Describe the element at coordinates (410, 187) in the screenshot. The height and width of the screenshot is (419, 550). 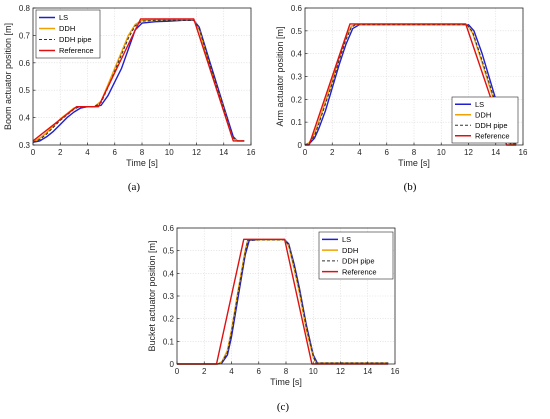
I see `panel-caption: (b)` at that location.